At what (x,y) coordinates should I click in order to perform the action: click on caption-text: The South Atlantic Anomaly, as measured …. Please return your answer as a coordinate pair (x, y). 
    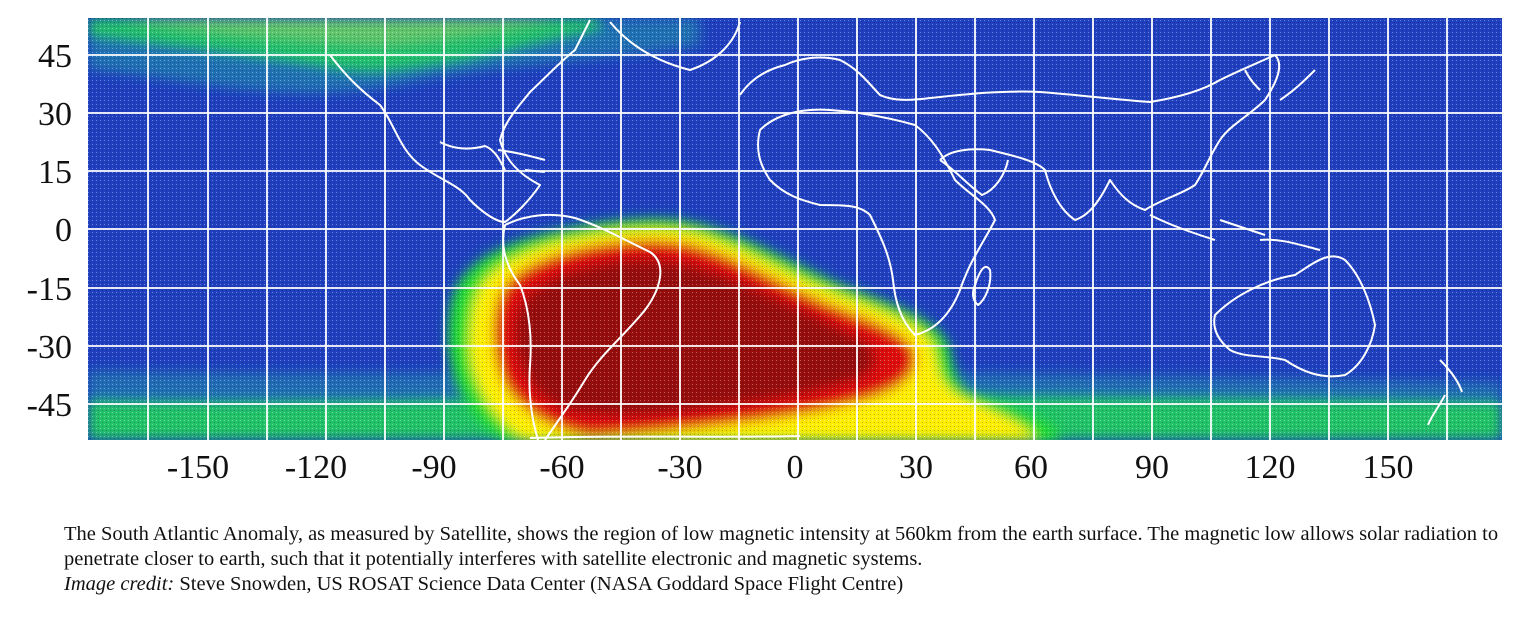
    Looking at the image, I should click on (781, 546).